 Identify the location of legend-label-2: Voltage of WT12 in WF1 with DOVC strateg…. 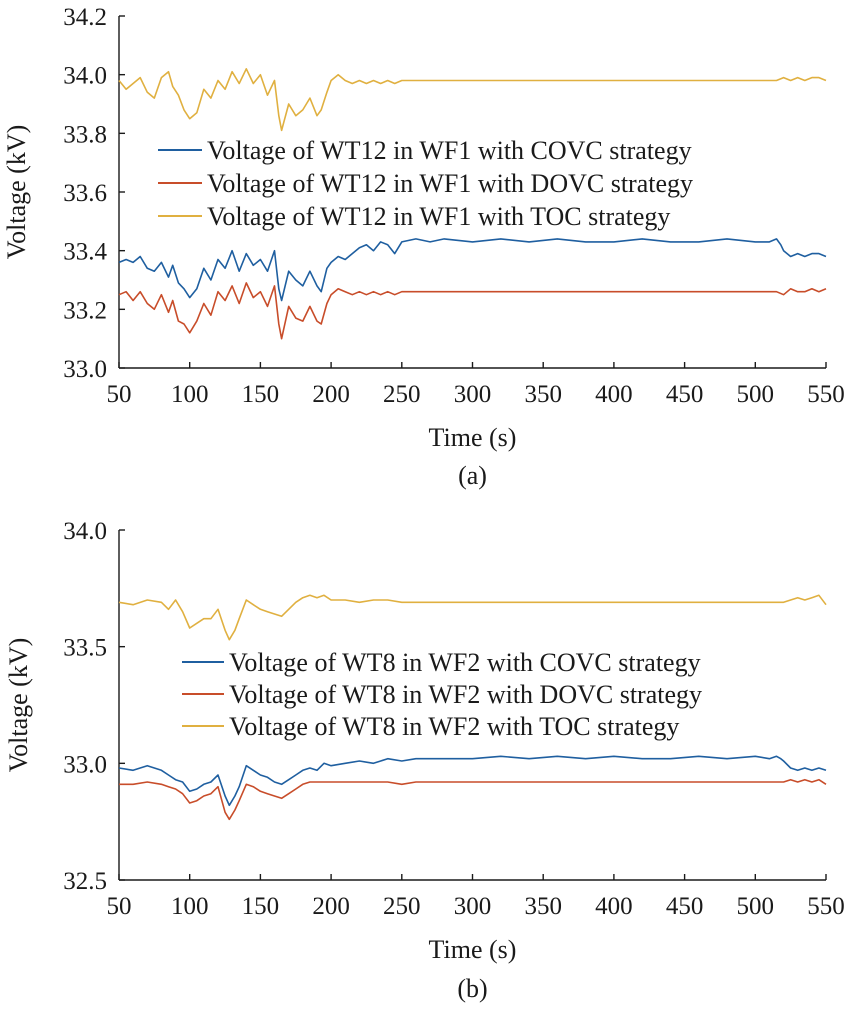
(450, 183).